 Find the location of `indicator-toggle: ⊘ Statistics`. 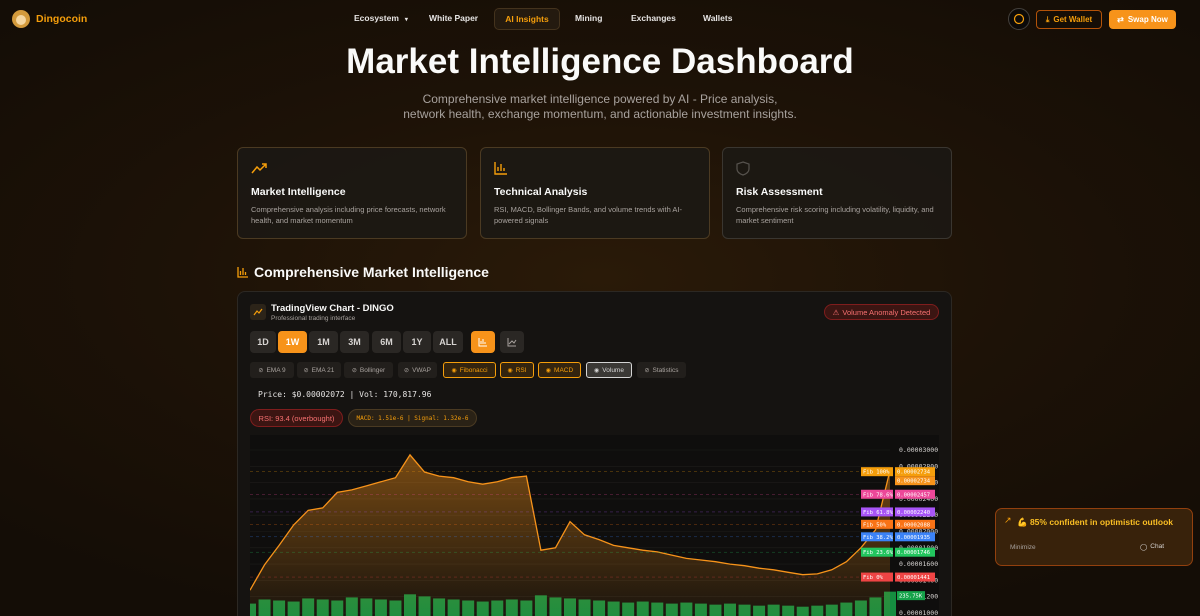

indicator-toggle: ⊘ Statistics is located at coordinates (661, 370).